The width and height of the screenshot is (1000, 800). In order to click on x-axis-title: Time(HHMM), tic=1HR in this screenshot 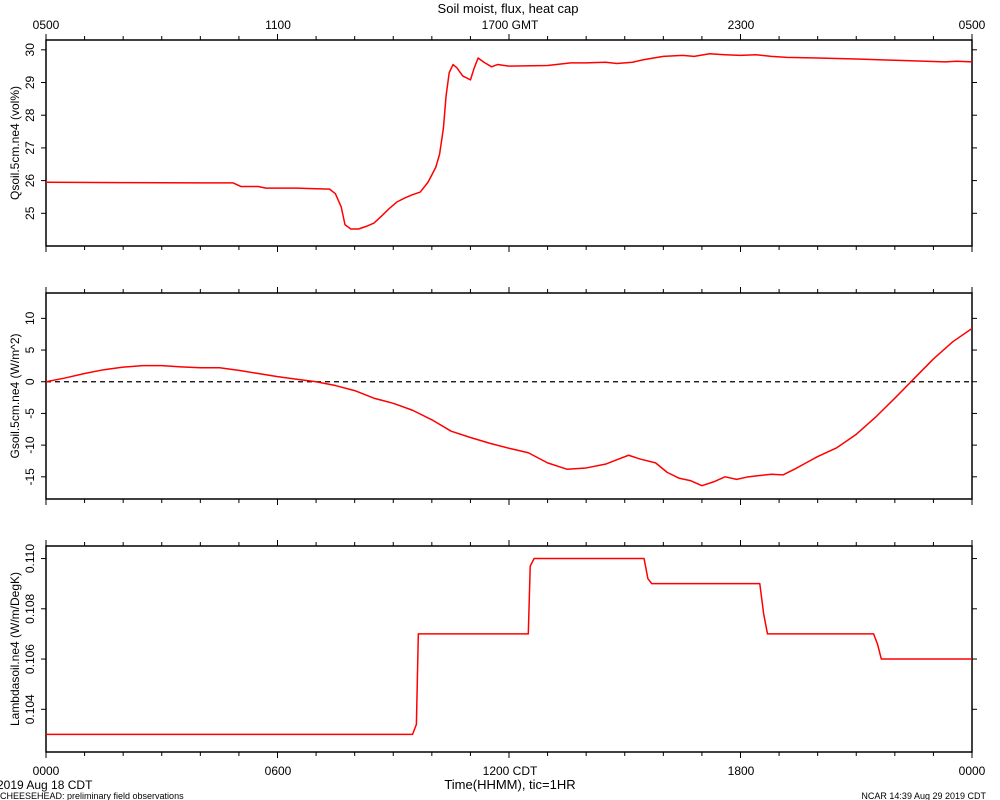, I will do `click(509, 784)`.